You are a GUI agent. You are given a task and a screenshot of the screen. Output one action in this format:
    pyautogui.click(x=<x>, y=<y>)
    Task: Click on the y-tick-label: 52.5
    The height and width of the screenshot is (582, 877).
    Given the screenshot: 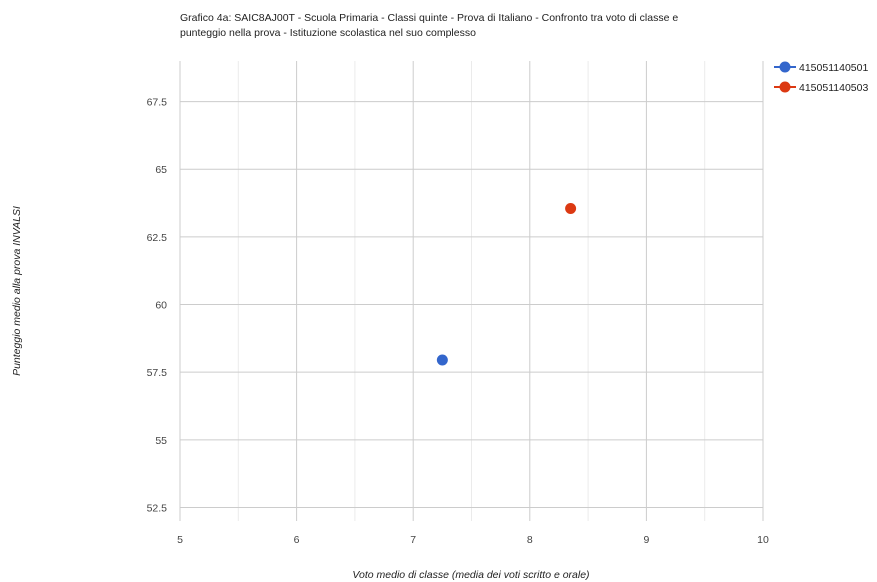 What is the action you would take?
    pyautogui.click(x=157, y=508)
    